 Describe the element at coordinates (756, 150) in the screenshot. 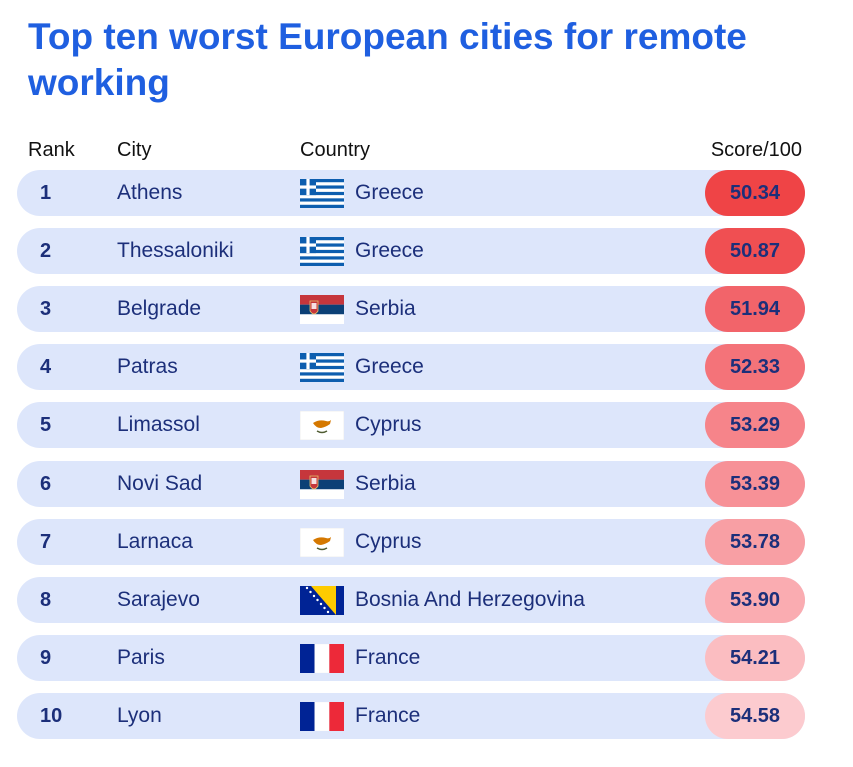

I see `column-header-score: Score/100` at that location.